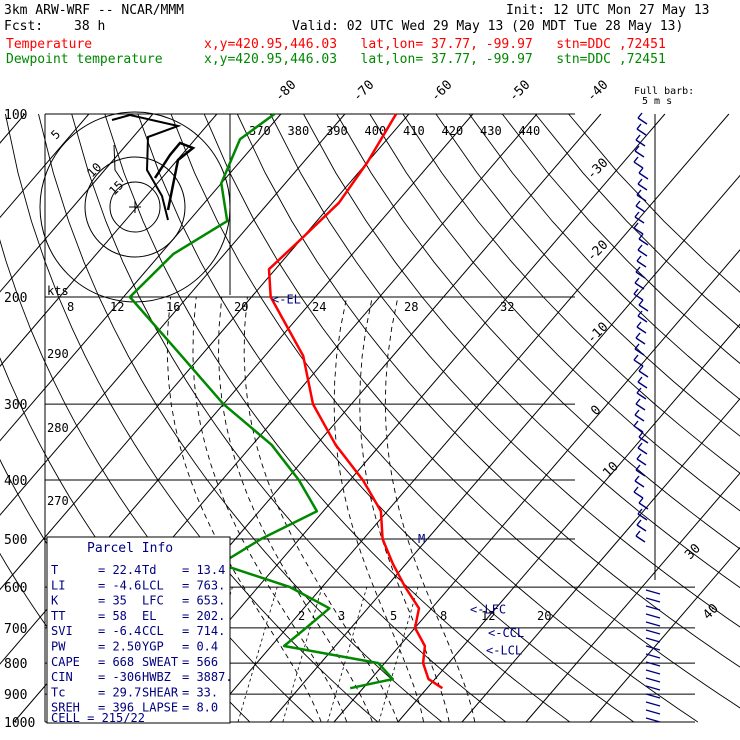 This screenshot has width=740, height=740. I want to click on theta-label: 390, so click(337, 131).